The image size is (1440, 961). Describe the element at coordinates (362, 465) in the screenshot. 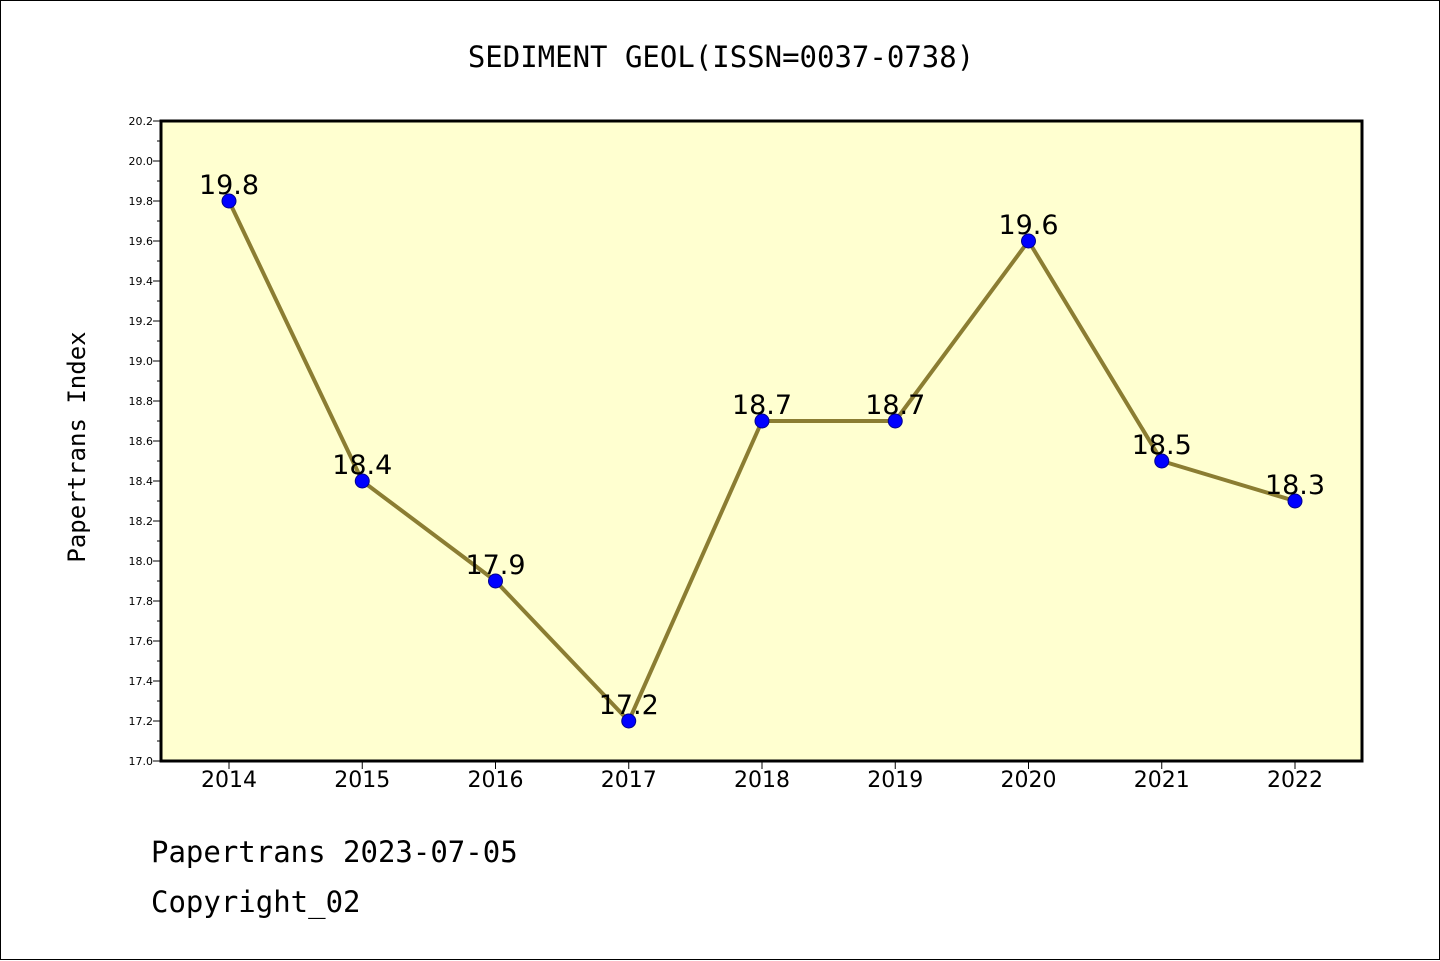

I see `data-label: 18.4` at that location.